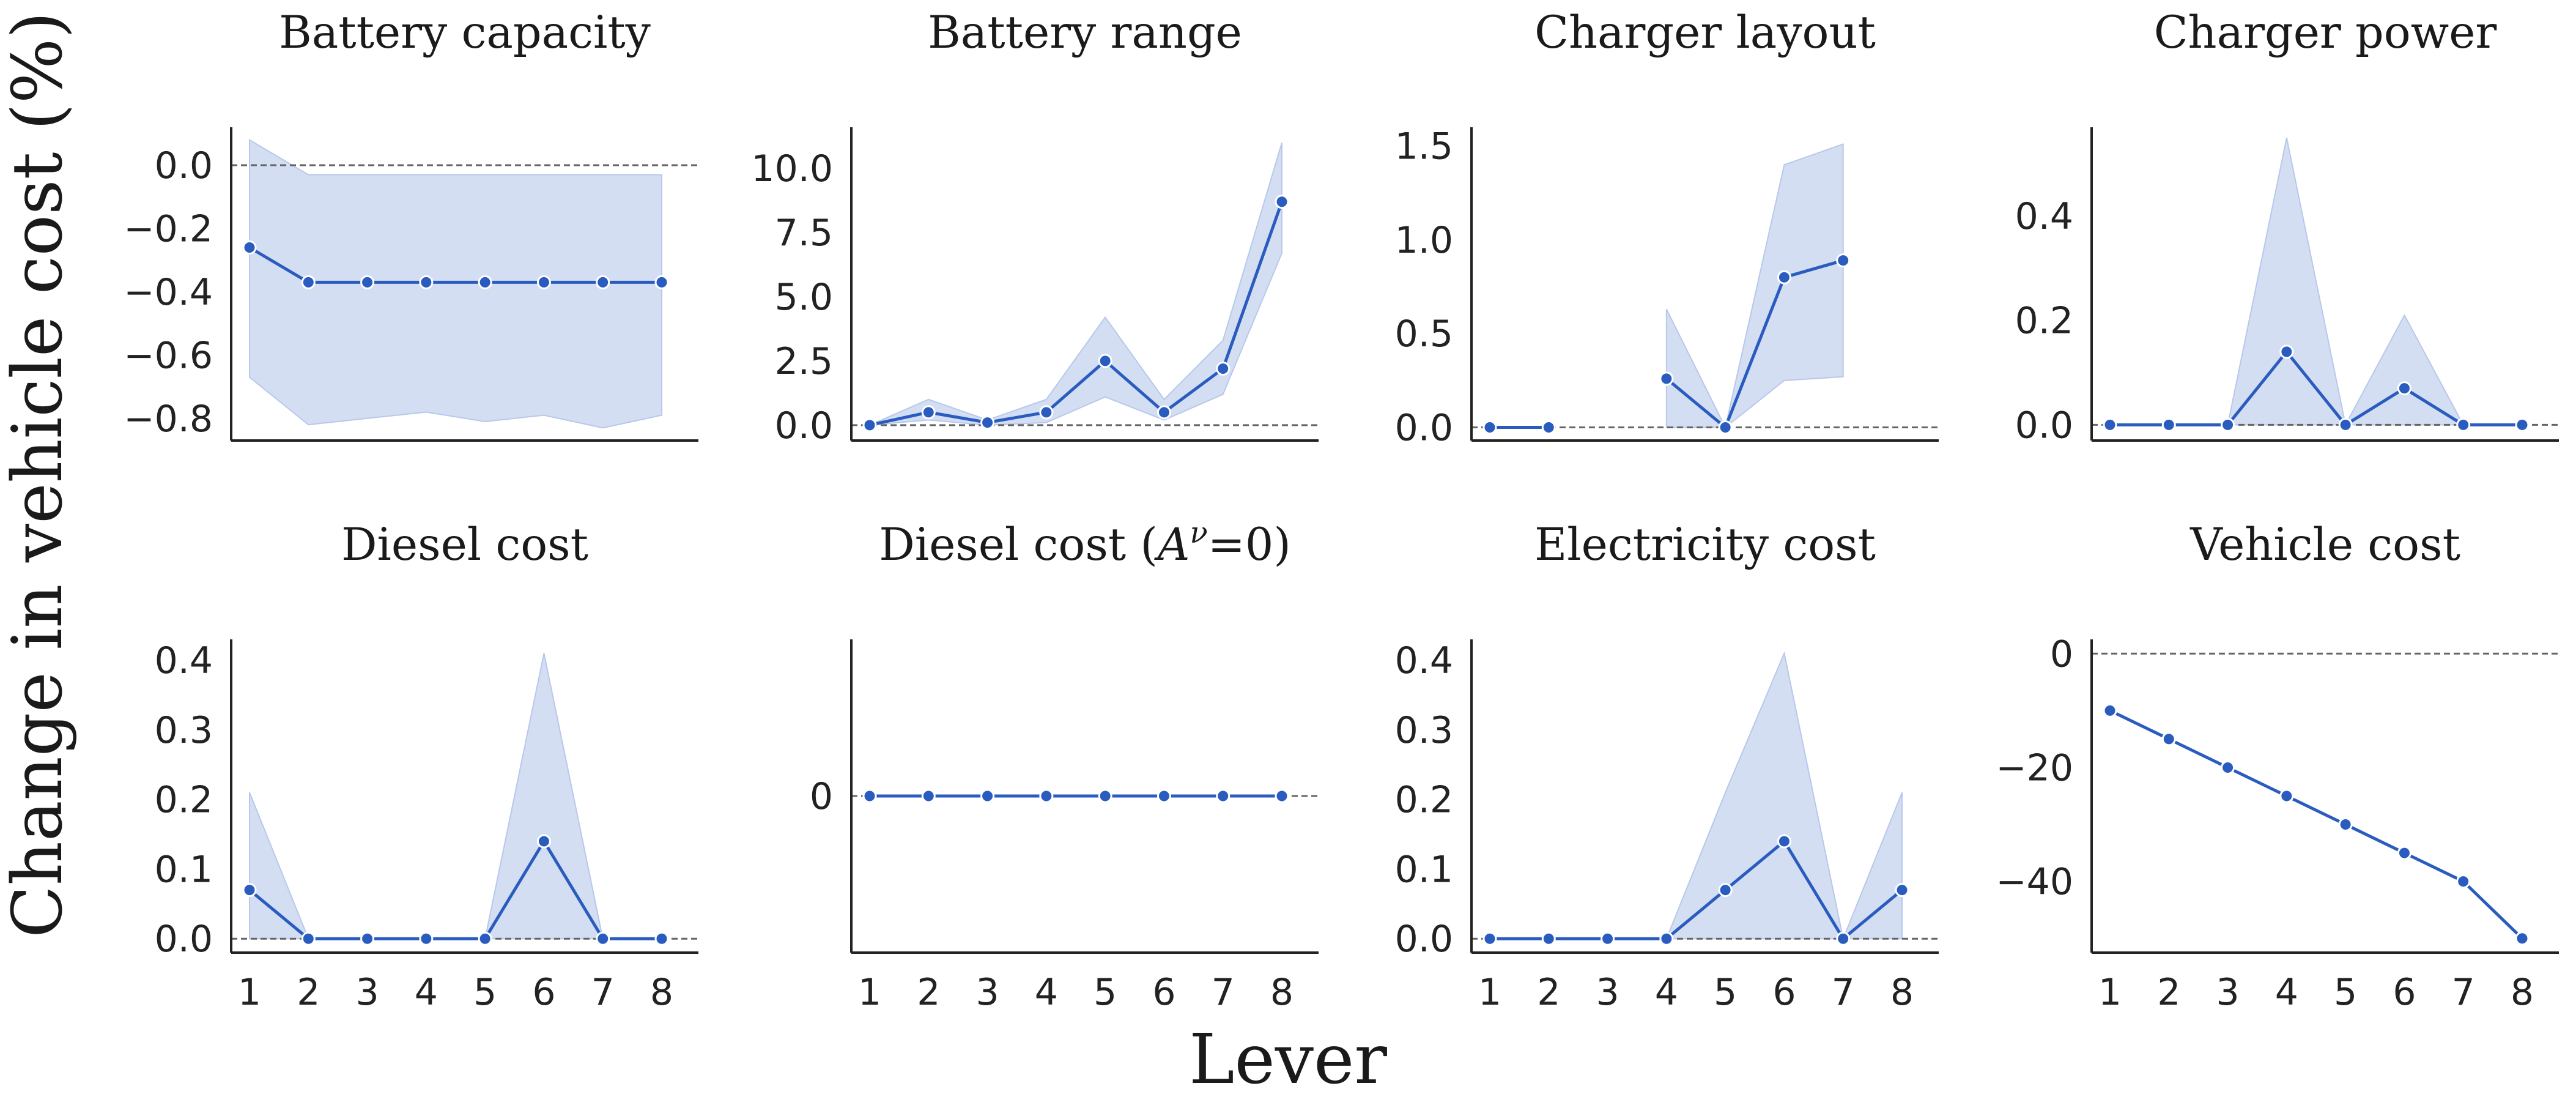 The width and height of the screenshot is (2576, 1116). Describe the element at coordinates (804, 361) in the screenshot. I see `y-tick-label: 2.5` at that location.